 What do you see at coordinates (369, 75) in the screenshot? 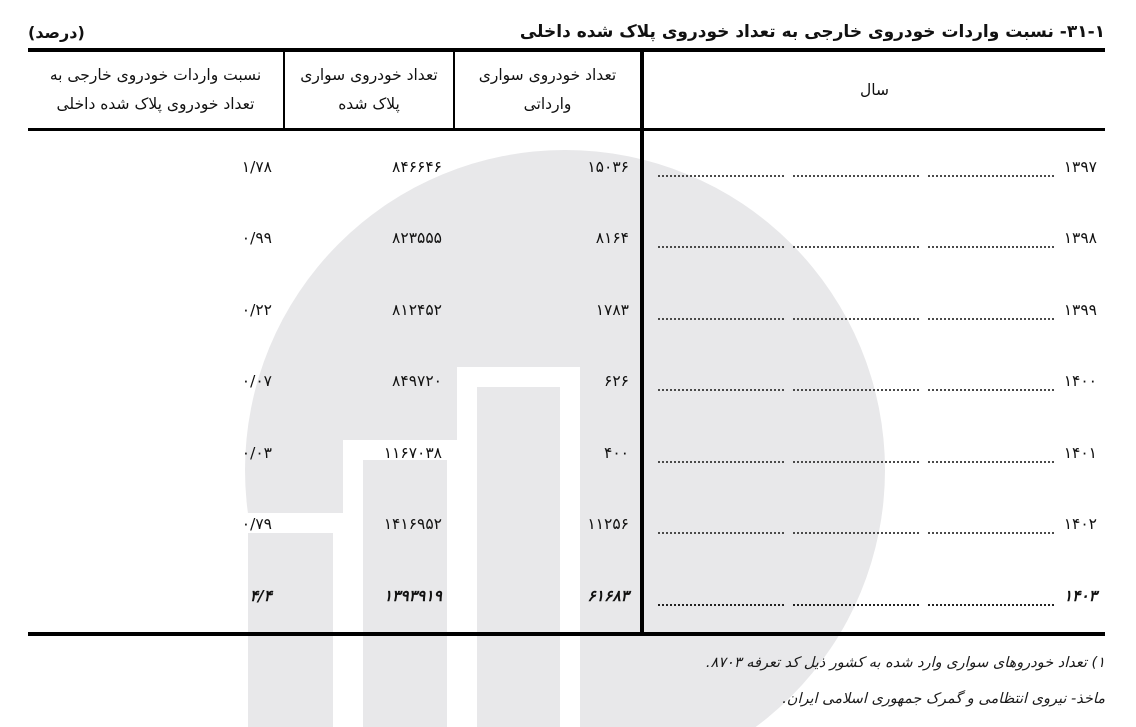
I see `col-header-registered-line1: تعداد خودروی سواری` at bounding box center [369, 75].